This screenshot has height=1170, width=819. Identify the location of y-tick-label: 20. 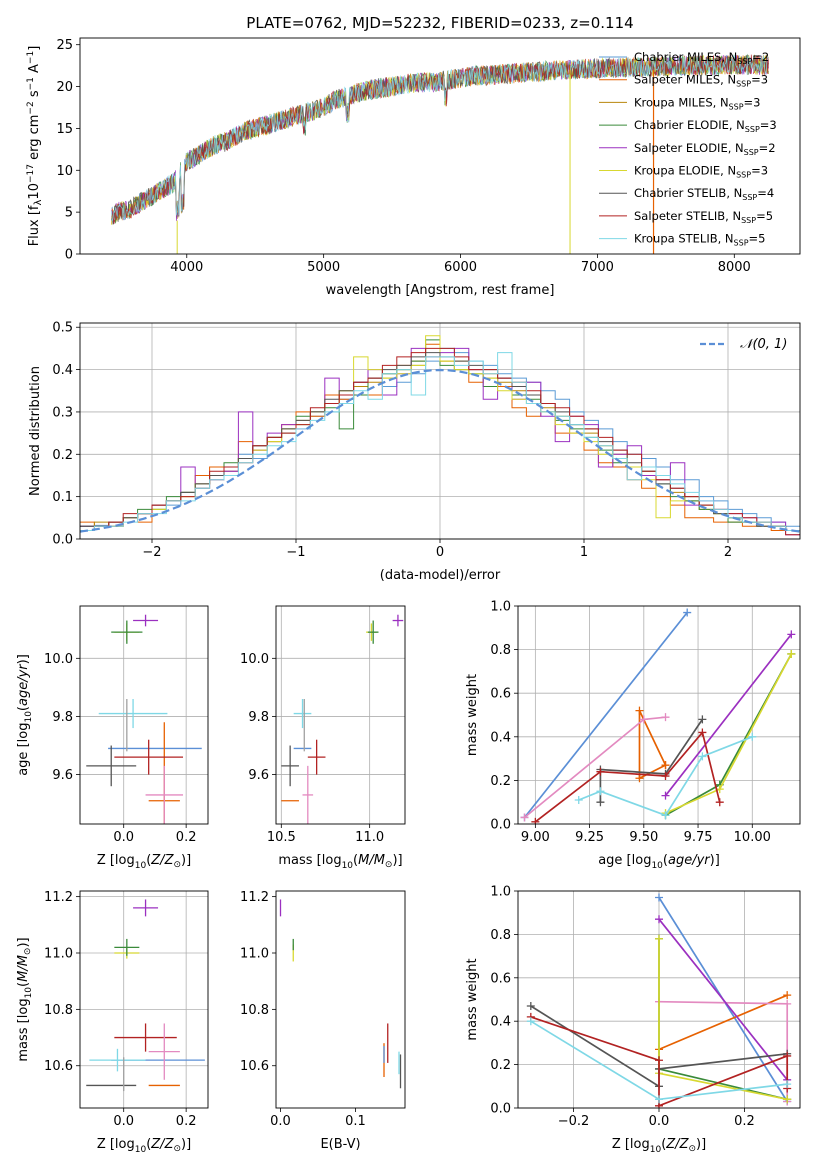
(64, 87).